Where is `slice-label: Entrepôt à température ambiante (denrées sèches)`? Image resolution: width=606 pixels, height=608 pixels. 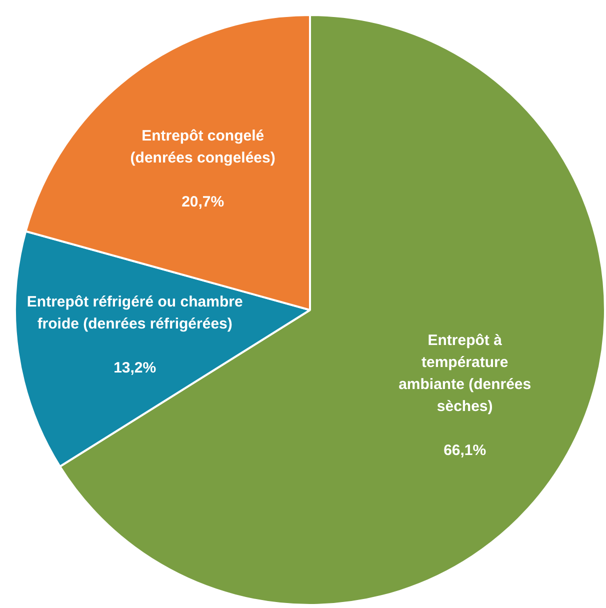 slice-label: Entrepôt à température ambiante (denrées sèches) is located at coordinates (465, 373).